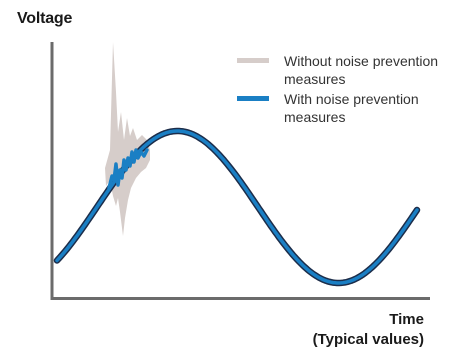 Image resolution: width=472 pixels, height=354 pixels. I want to click on residual-noise-line, so click(128, 169).